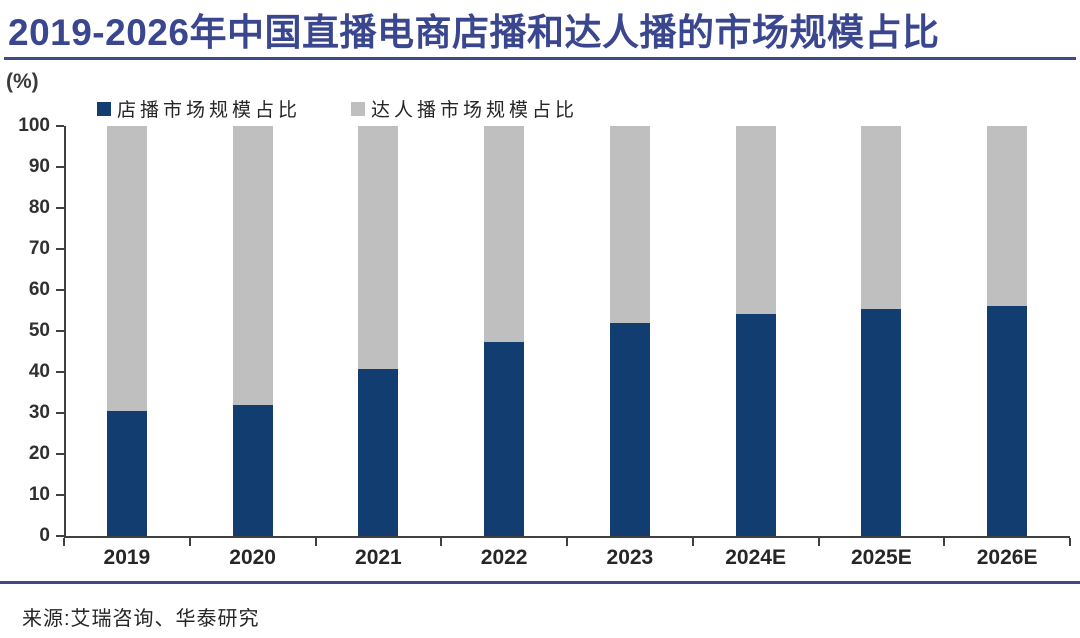 The image size is (1080, 638). Describe the element at coordinates (22, 81) in the screenshot. I see `y-axis-unit-label: (%)` at that location.